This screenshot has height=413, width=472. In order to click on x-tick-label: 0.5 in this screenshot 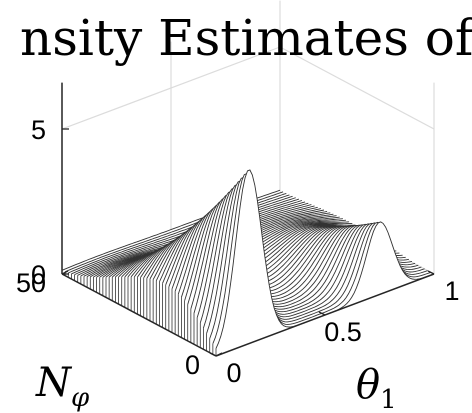, I will do `click(343, 332)`.